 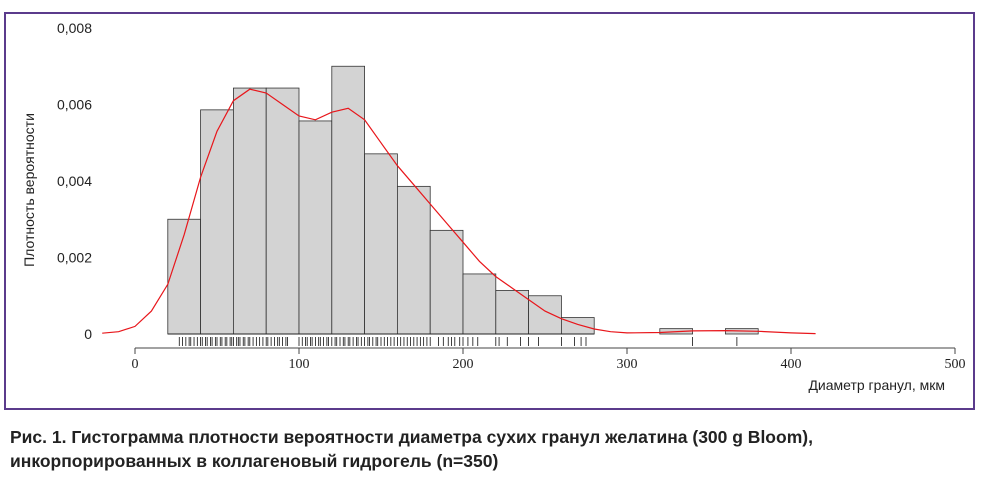 What do you see at coordinates (74, 181) in the screenshot?
I see `y-tick-label: 0,004` at bounding box center [74, 181].